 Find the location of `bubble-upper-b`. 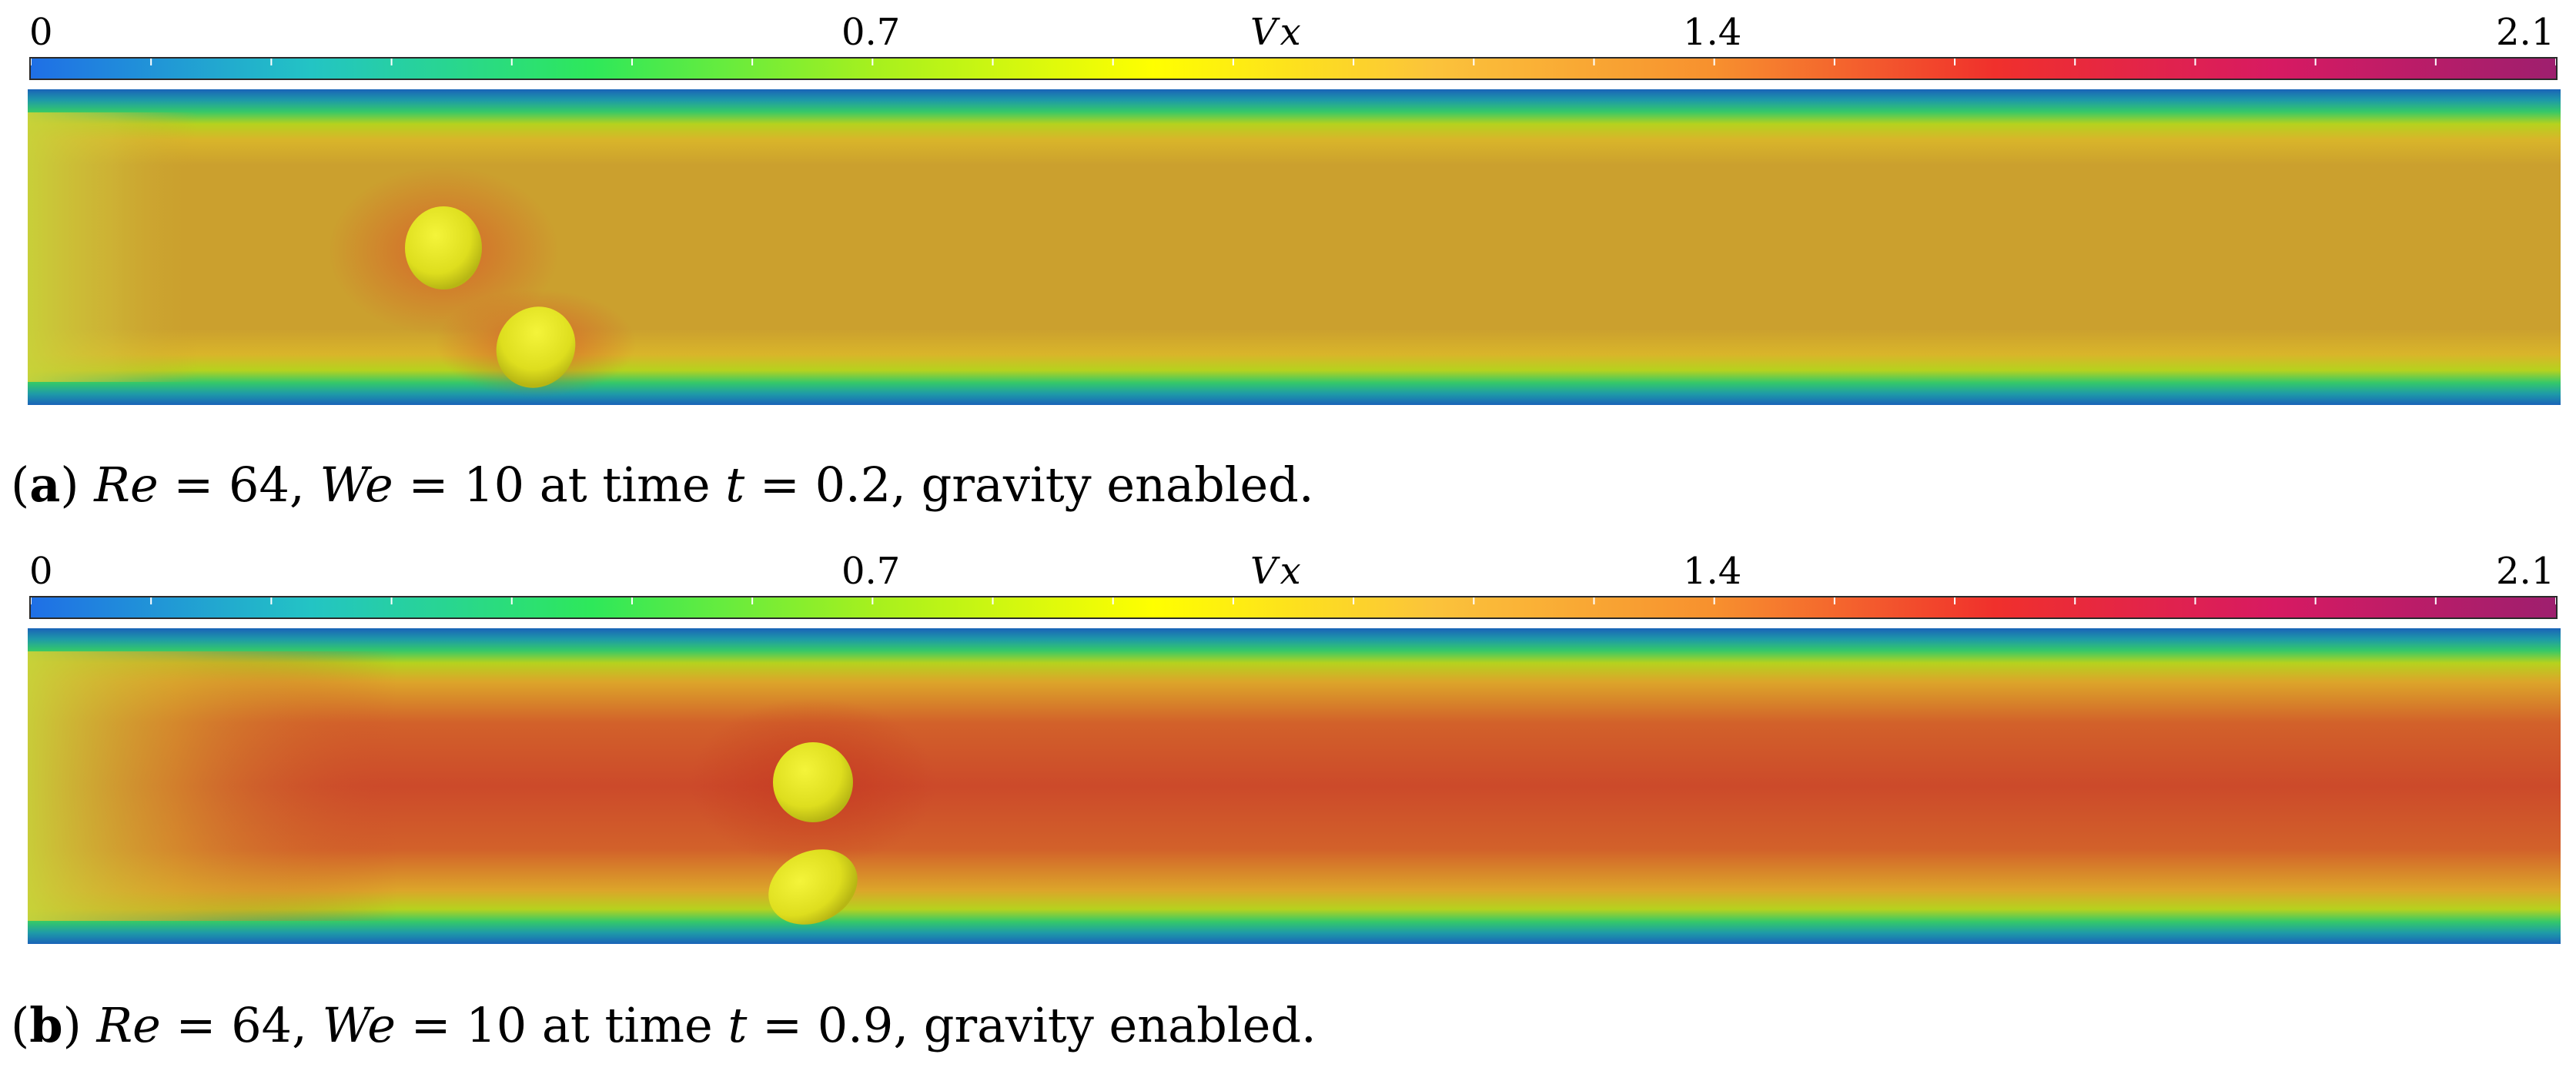

bubble-upper-b is located at coordinates (813, 782).